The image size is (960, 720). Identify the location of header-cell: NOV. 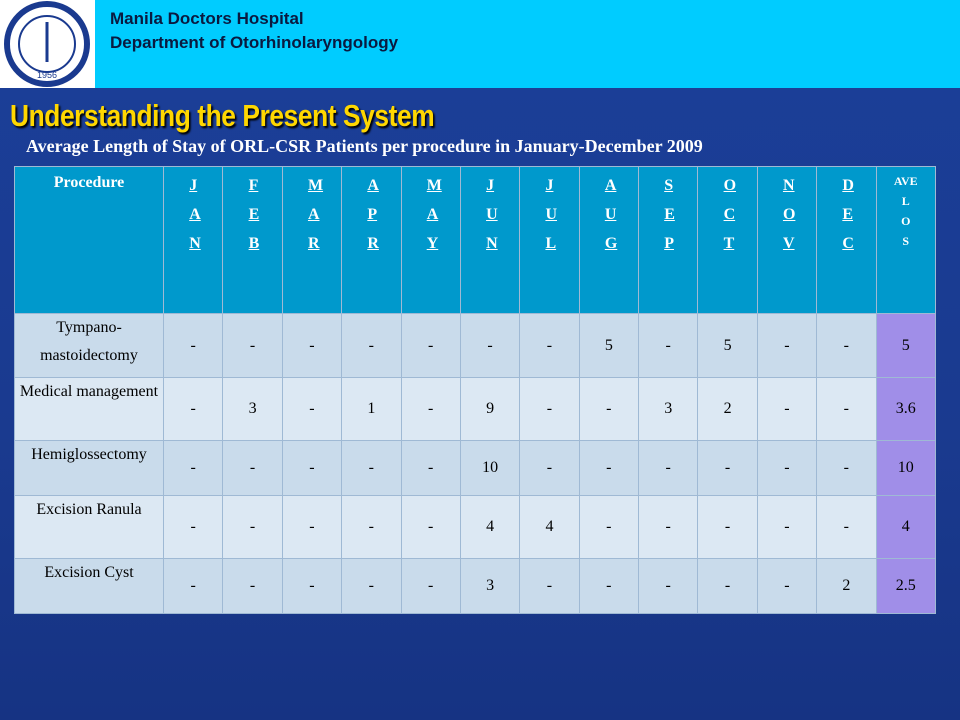
(787, 240).